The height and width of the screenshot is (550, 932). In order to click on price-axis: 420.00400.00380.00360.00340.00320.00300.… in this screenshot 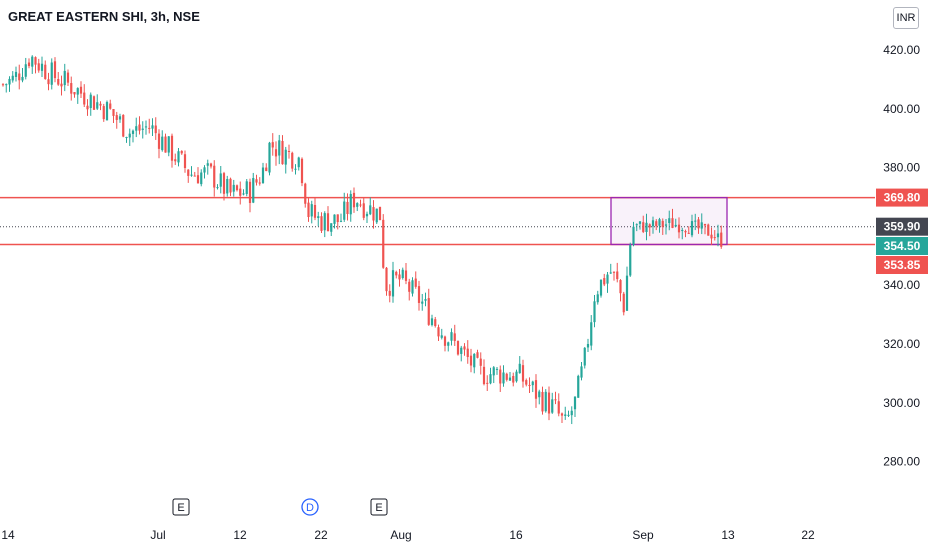, I will do `click(901, 256)`.